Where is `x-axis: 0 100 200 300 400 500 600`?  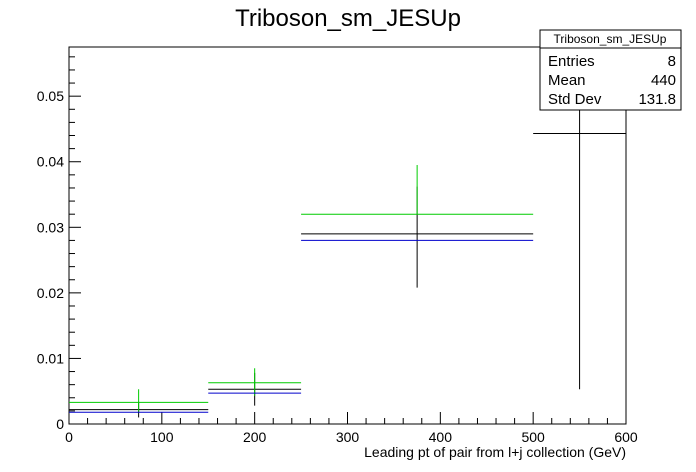 x-axis: 0 100 200 300 400 500 600 is located at coordinates (351, 428).